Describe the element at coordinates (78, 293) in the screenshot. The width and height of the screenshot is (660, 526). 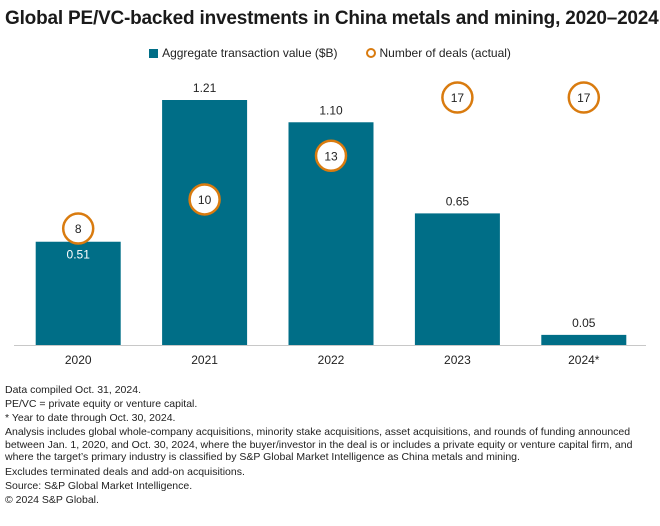
I see `bar-2020` at that location.